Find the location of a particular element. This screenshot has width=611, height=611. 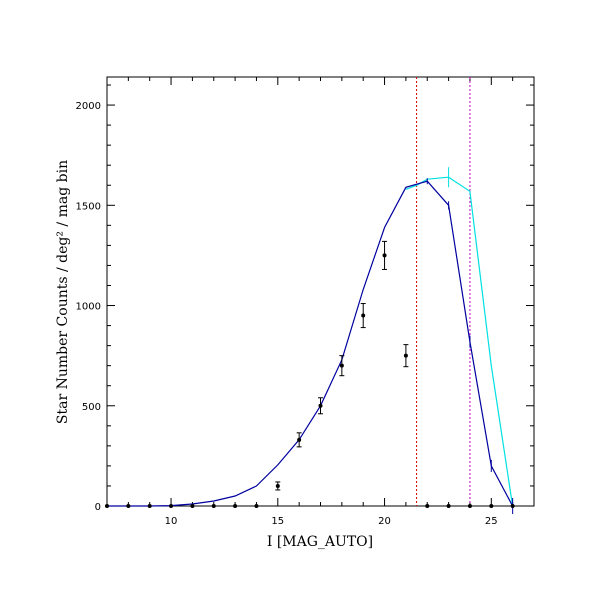

series-cyan is located at coordinates (459, 337).